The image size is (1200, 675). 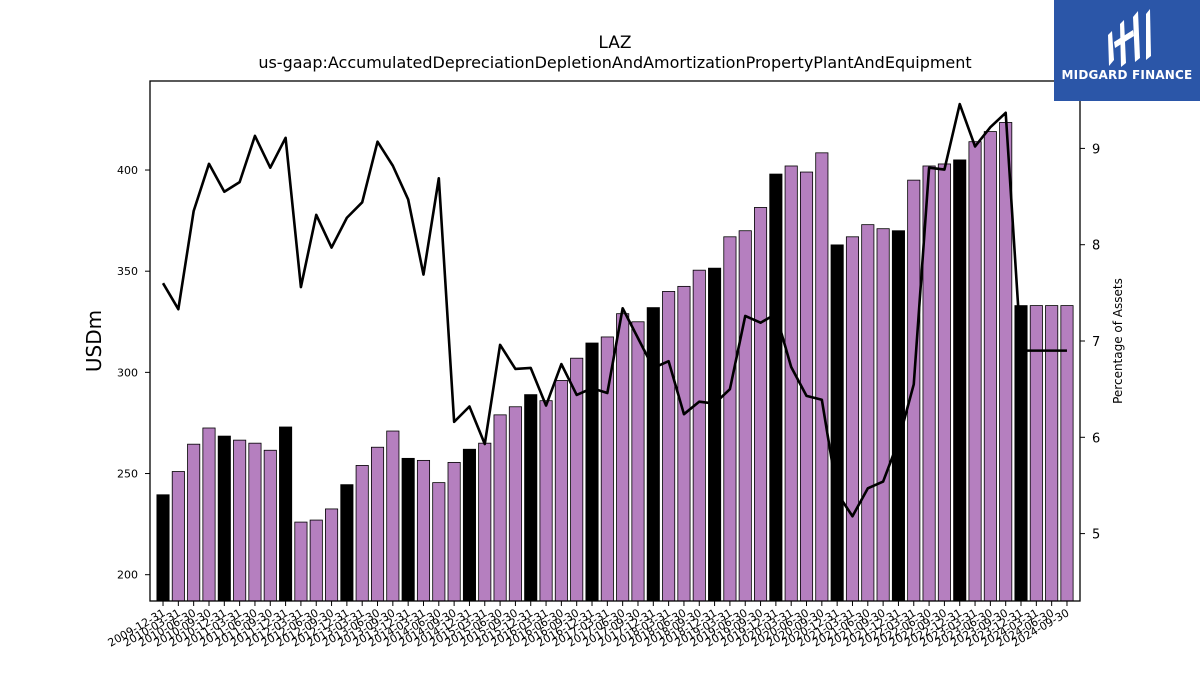 What do you see at coordinates (94, 341) in the screenshot?
I see `y-axis-label: USDm` at bounding box center [94, 341].